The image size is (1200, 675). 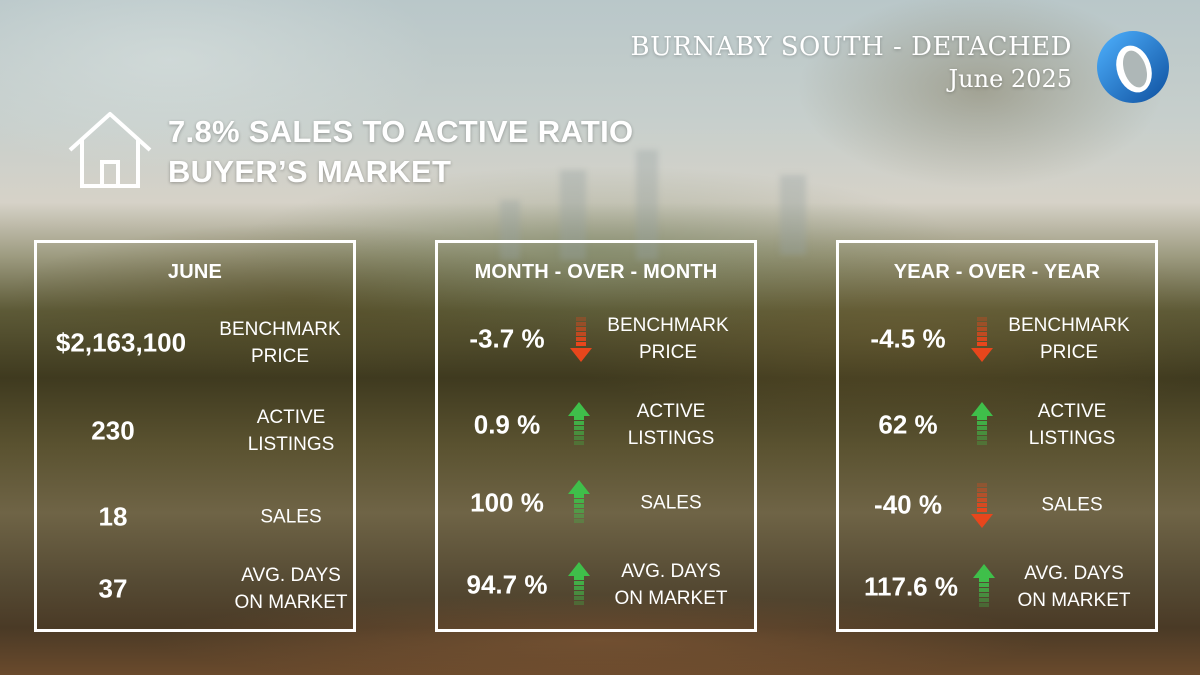 What do you see at coordinates (596, 585) in the screenshot?
I see `metric-row-avg-days: 94.7 % AVG. DAYS ON MARKET` at bounding box center [596, 585].